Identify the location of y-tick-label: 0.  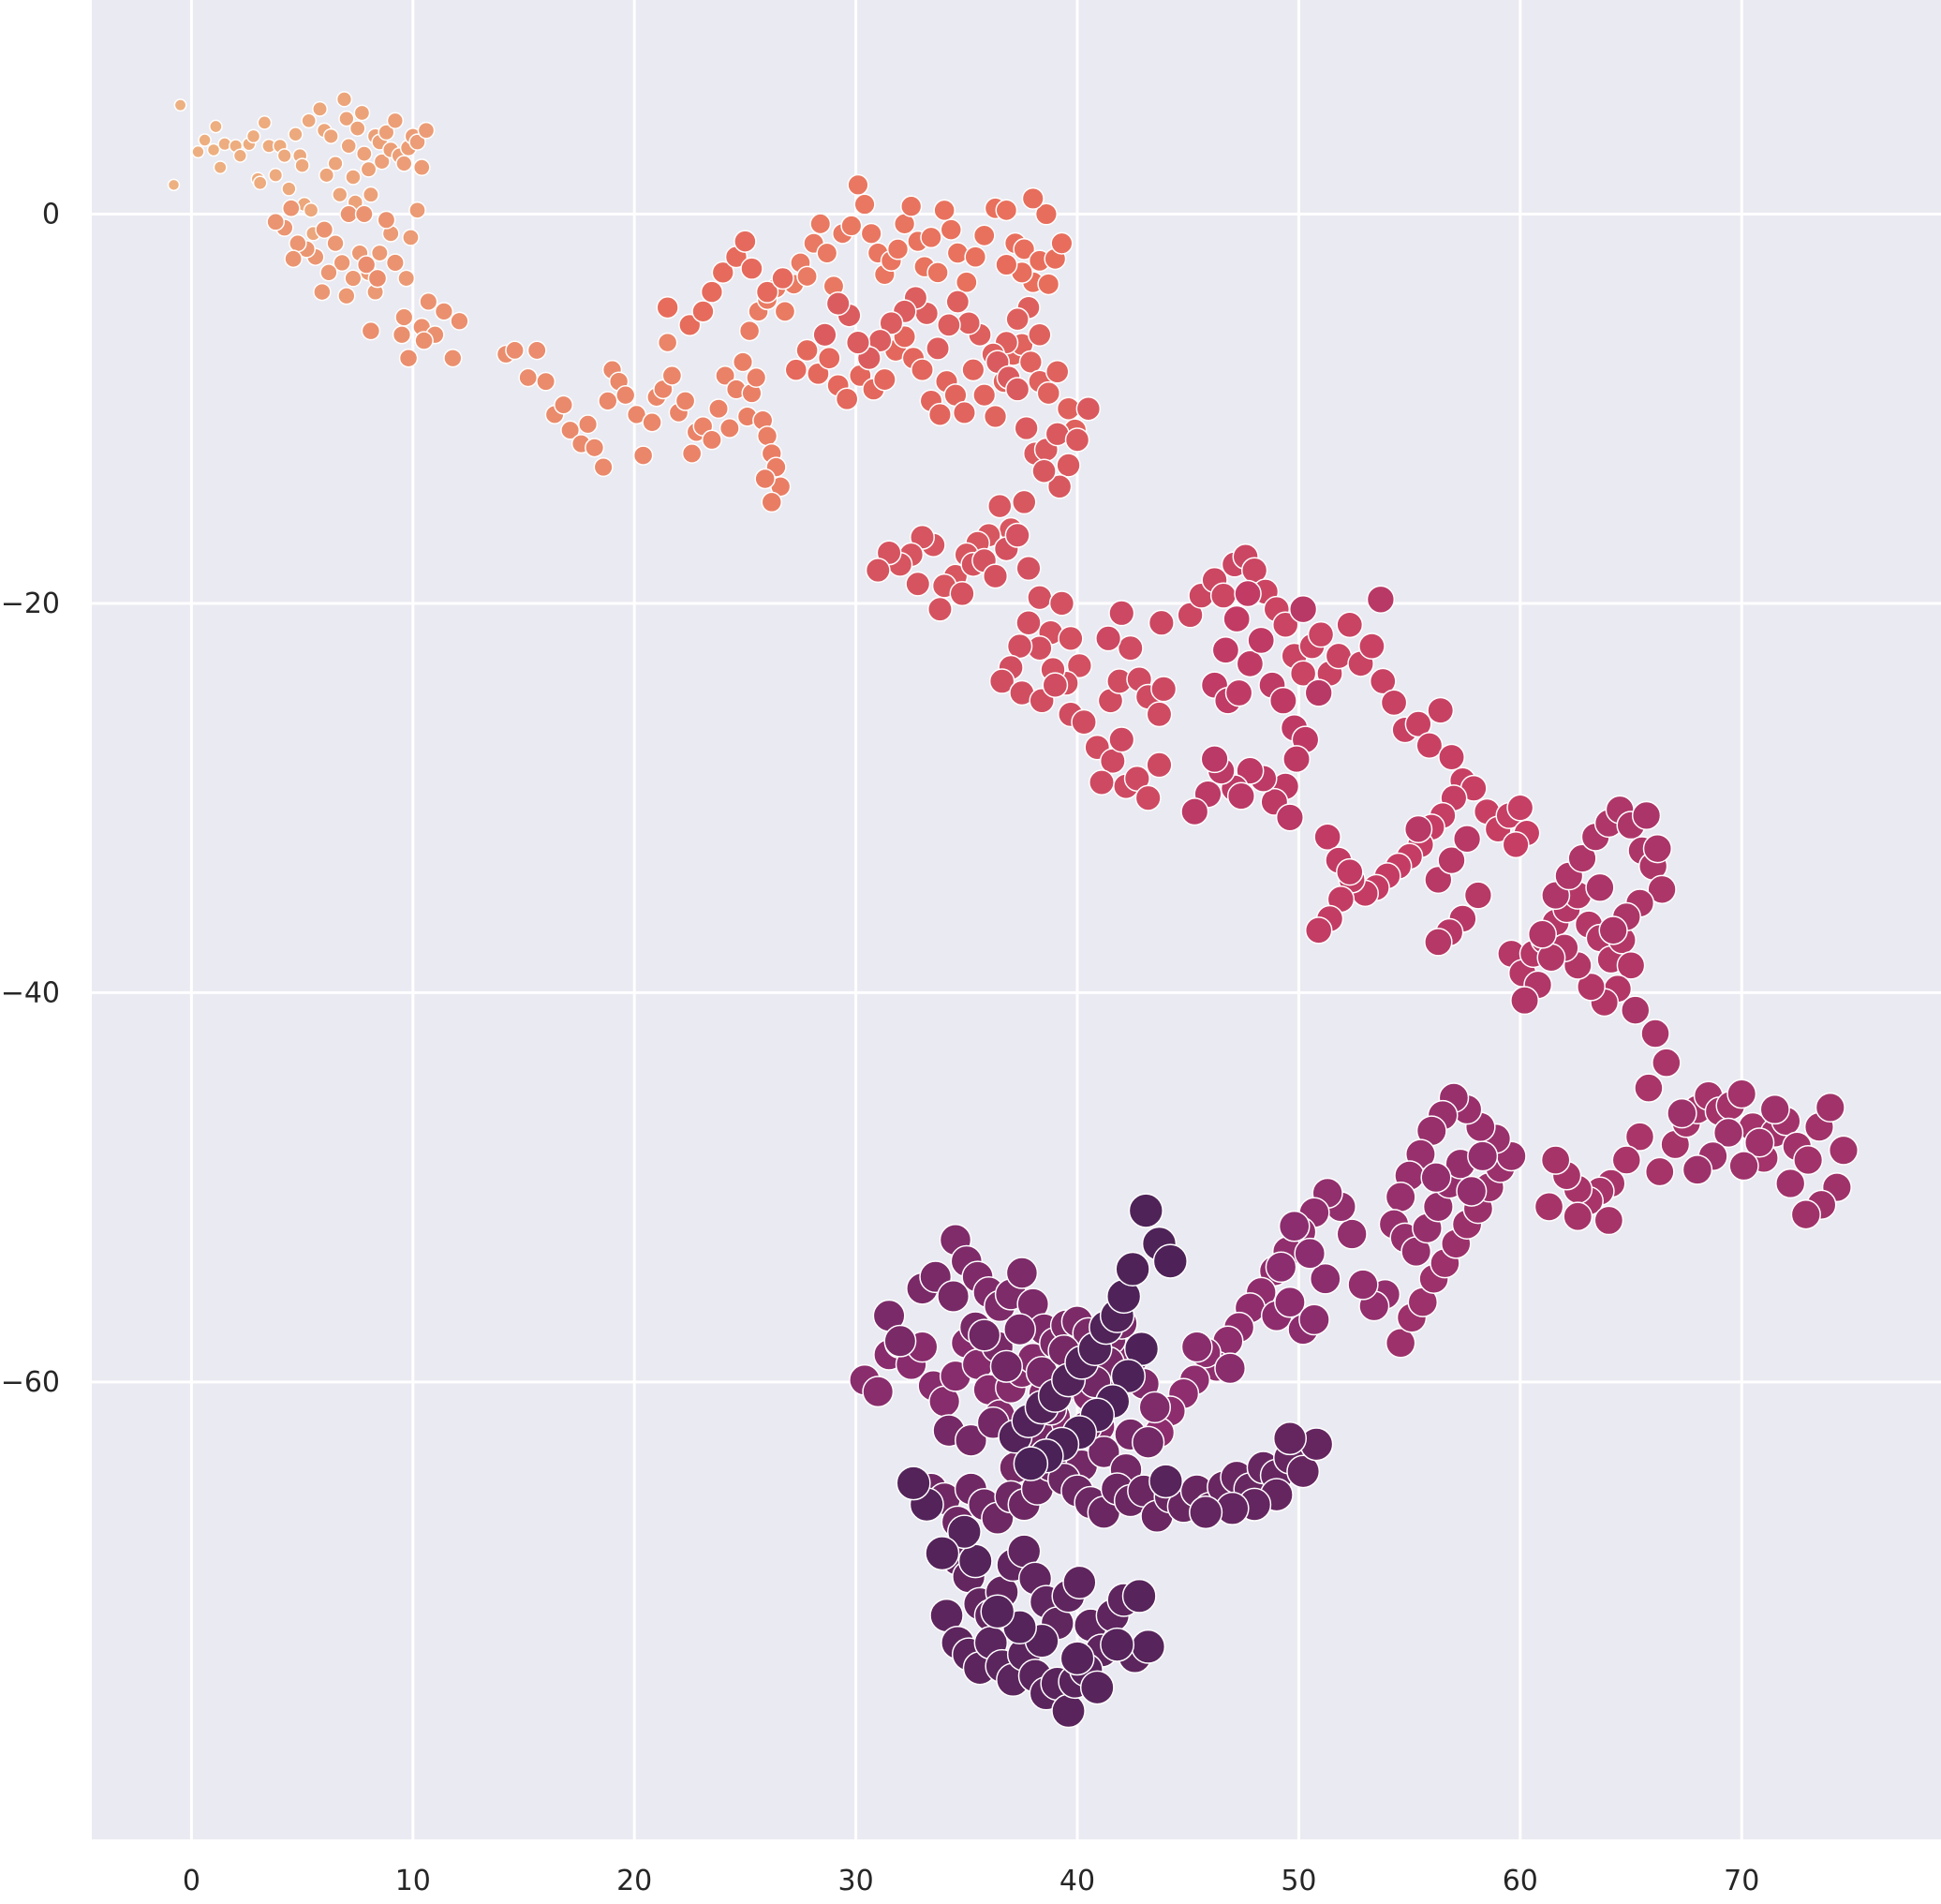
(51, 214).